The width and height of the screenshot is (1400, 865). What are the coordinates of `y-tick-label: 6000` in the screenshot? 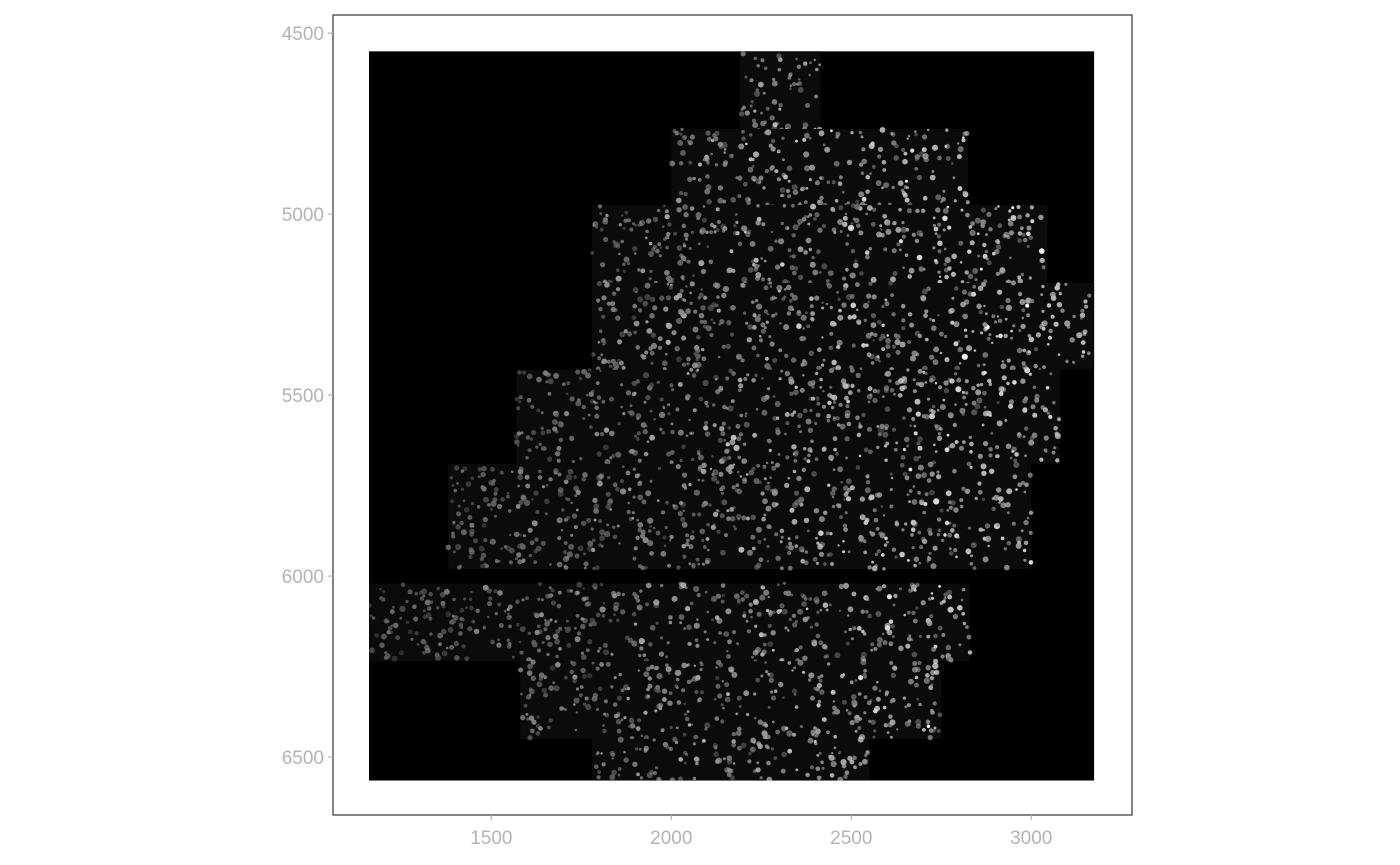 It's located at (303, 577).